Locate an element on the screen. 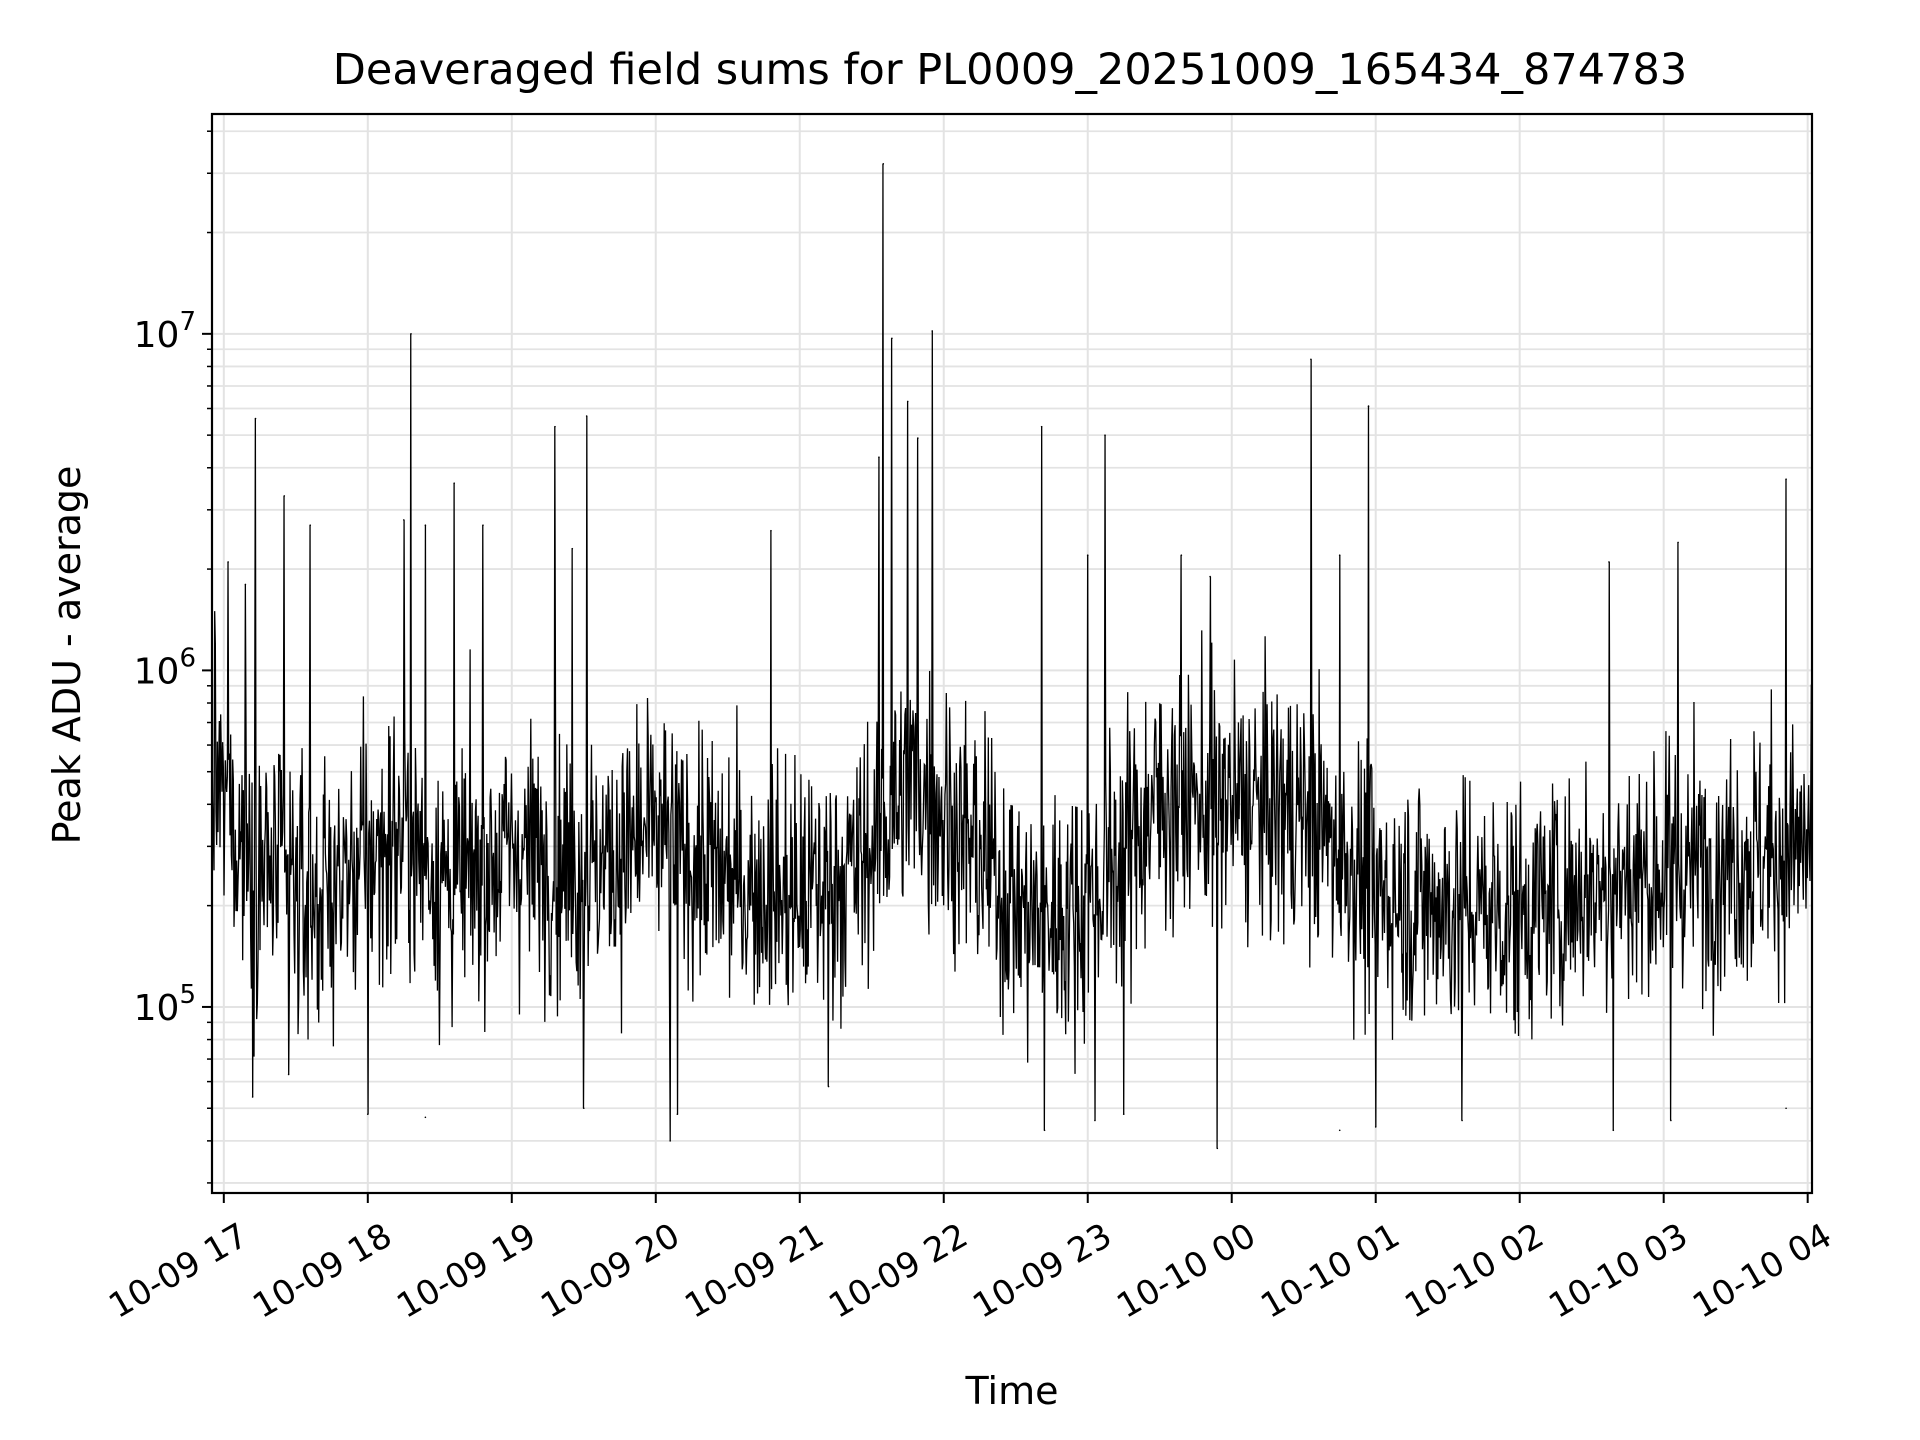 This screenshot has height=1440, width=1920. y-tick-exponent: 7 is located at coordinates (187, 322).